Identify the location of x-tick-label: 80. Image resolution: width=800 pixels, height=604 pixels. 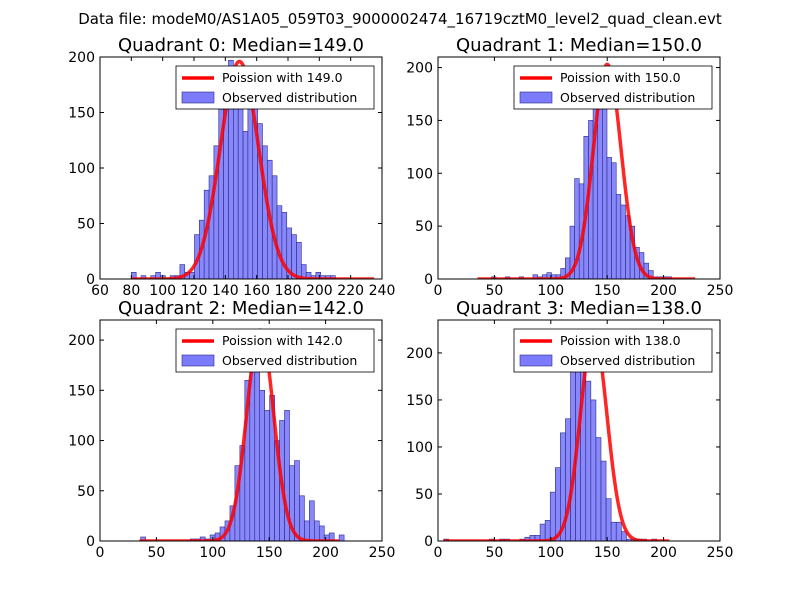
(131, 291).